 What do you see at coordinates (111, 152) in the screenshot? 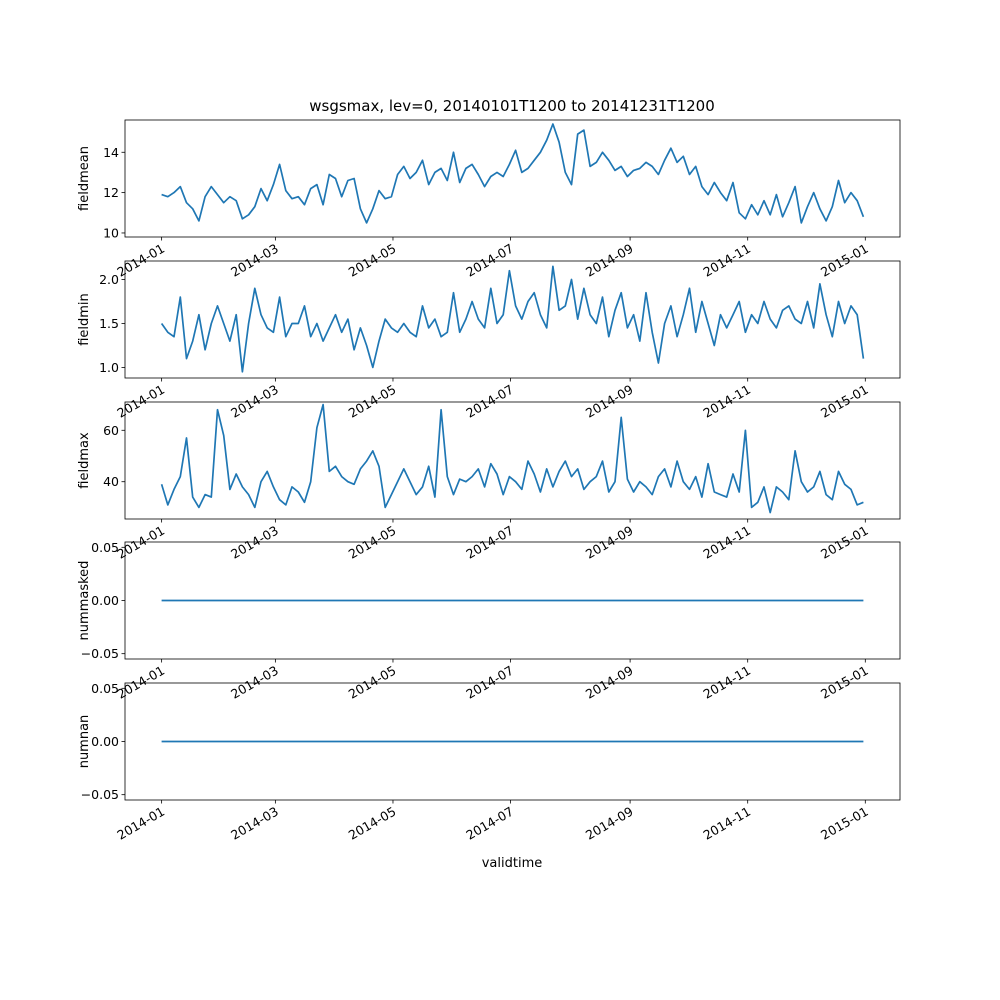
I see `y-tick-label: 14` at bounding box center [111, 152].